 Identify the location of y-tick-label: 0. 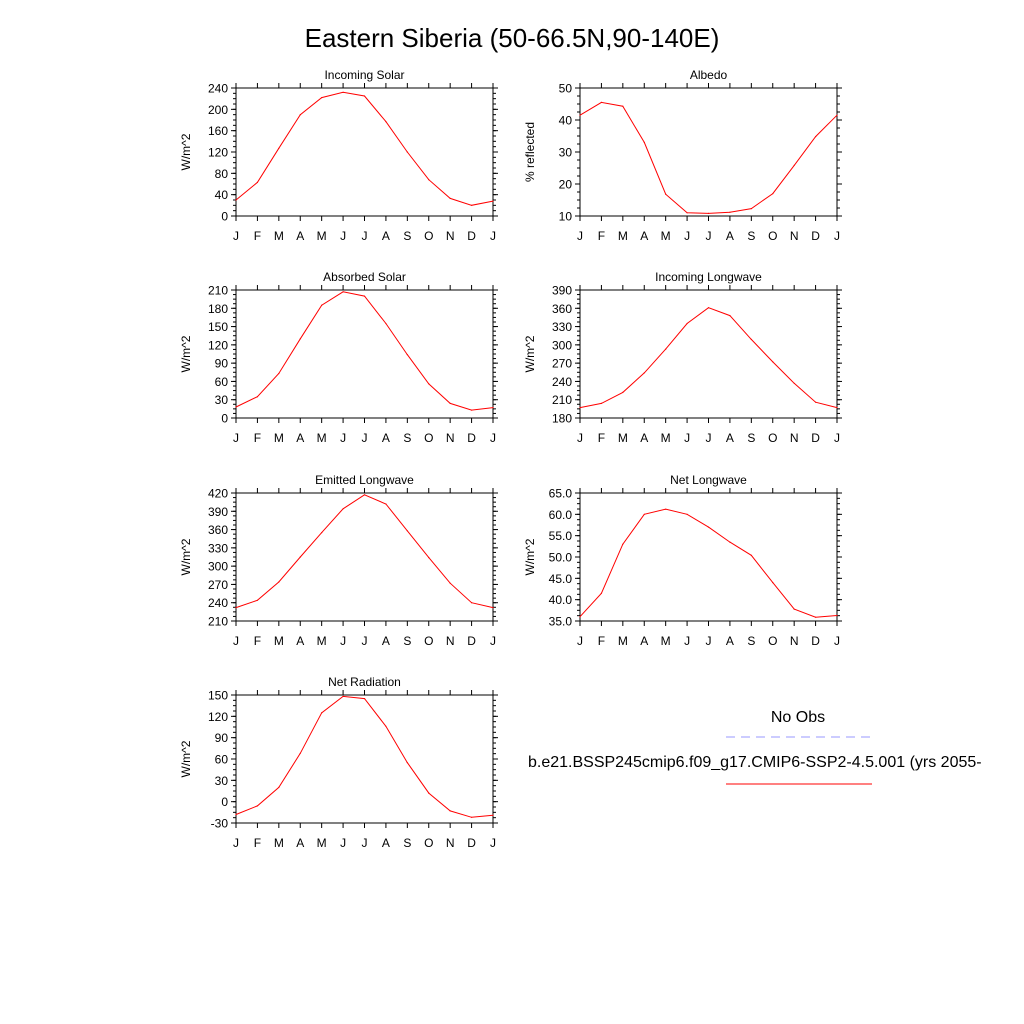
(224, 419).